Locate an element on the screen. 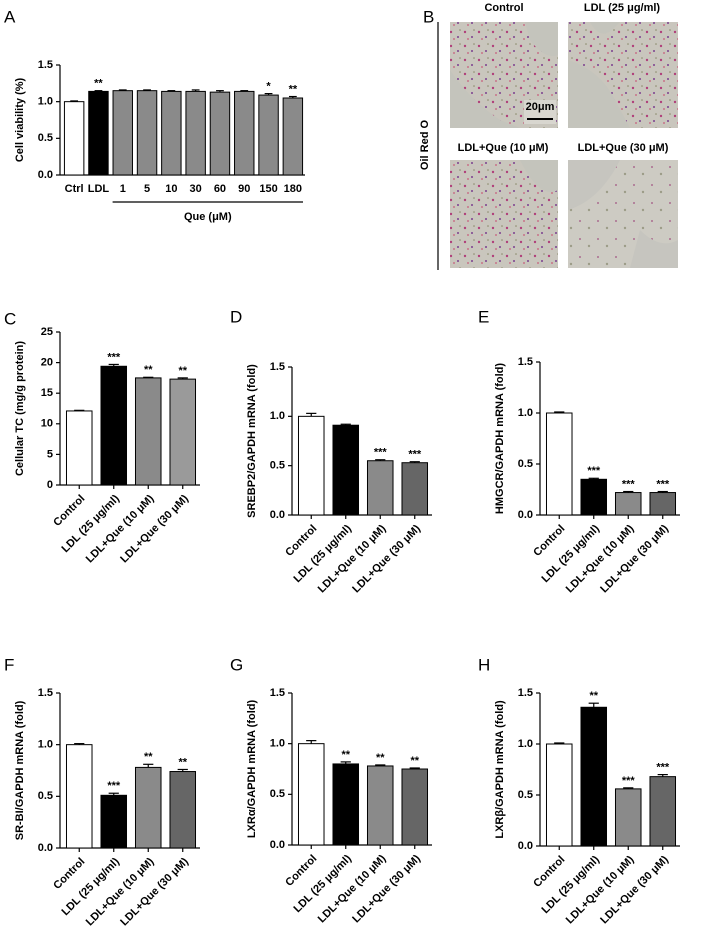 This screenshot has width=709, height=942. x-tick-label: Ctrl is located at coordinates (74, 189).